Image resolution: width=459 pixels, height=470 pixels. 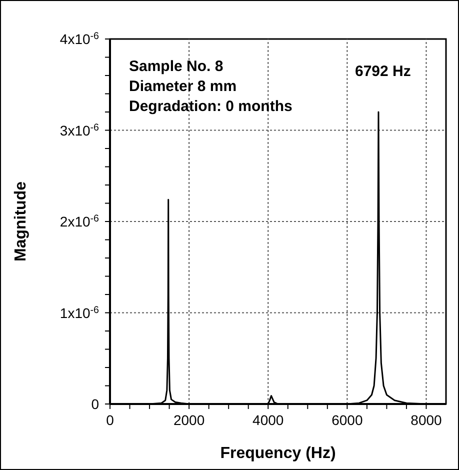 What do you see at coordinates (268, 420) in the screenshot?
I see `x-tick-label: 4000` at bounding box center [268, 420].